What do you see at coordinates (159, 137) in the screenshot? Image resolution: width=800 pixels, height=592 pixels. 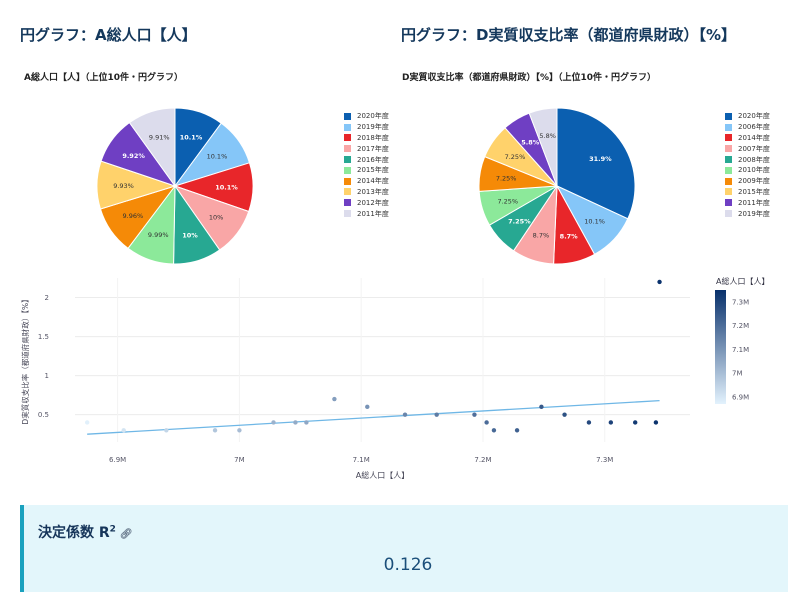 I see `pie-a-slice-label: 9.91%` at bounding box center [159, 137].